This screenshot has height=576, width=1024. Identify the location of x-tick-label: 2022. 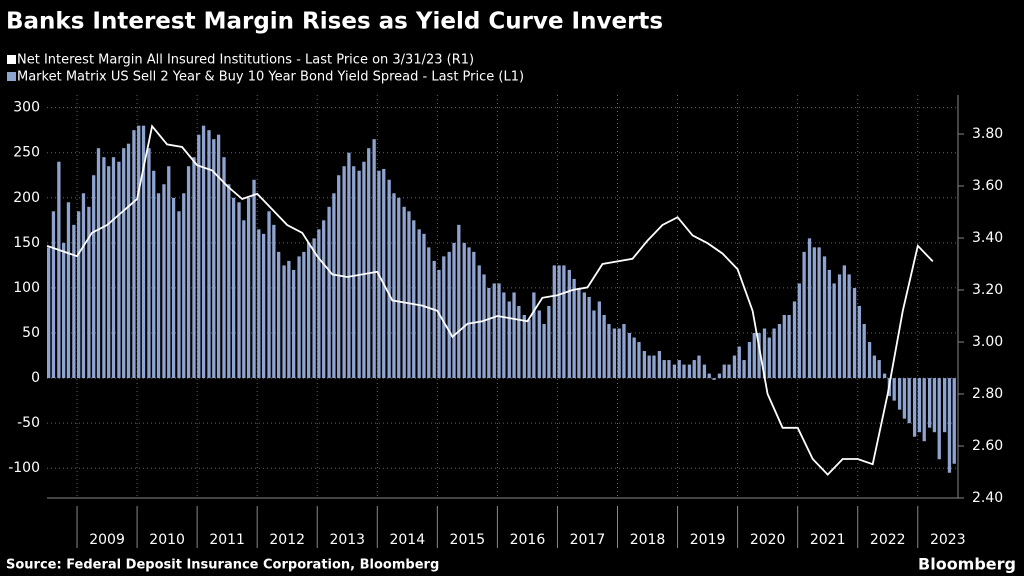
(888, 540).